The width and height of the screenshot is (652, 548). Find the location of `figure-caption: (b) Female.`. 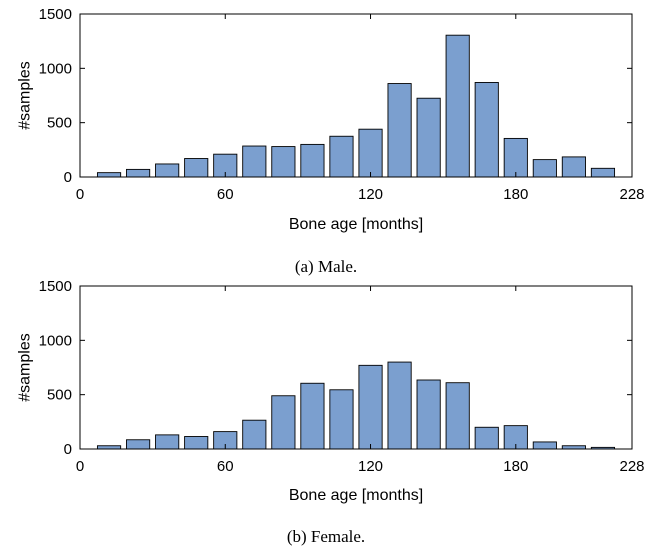

figure-caption: (b) Female. is located at coordinates (326, 536).